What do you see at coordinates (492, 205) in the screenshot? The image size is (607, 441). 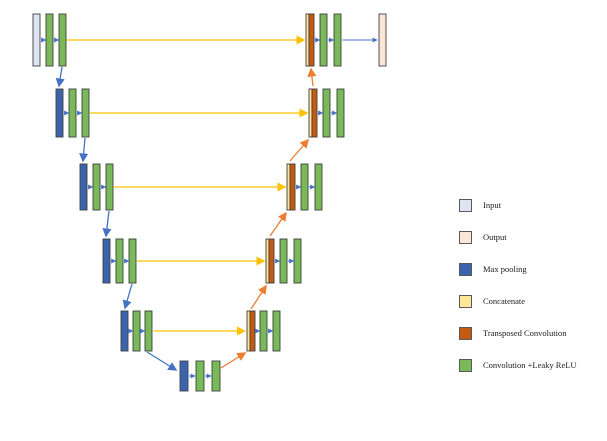 I see `legend-label: Input` at bounding box center [492, 205].